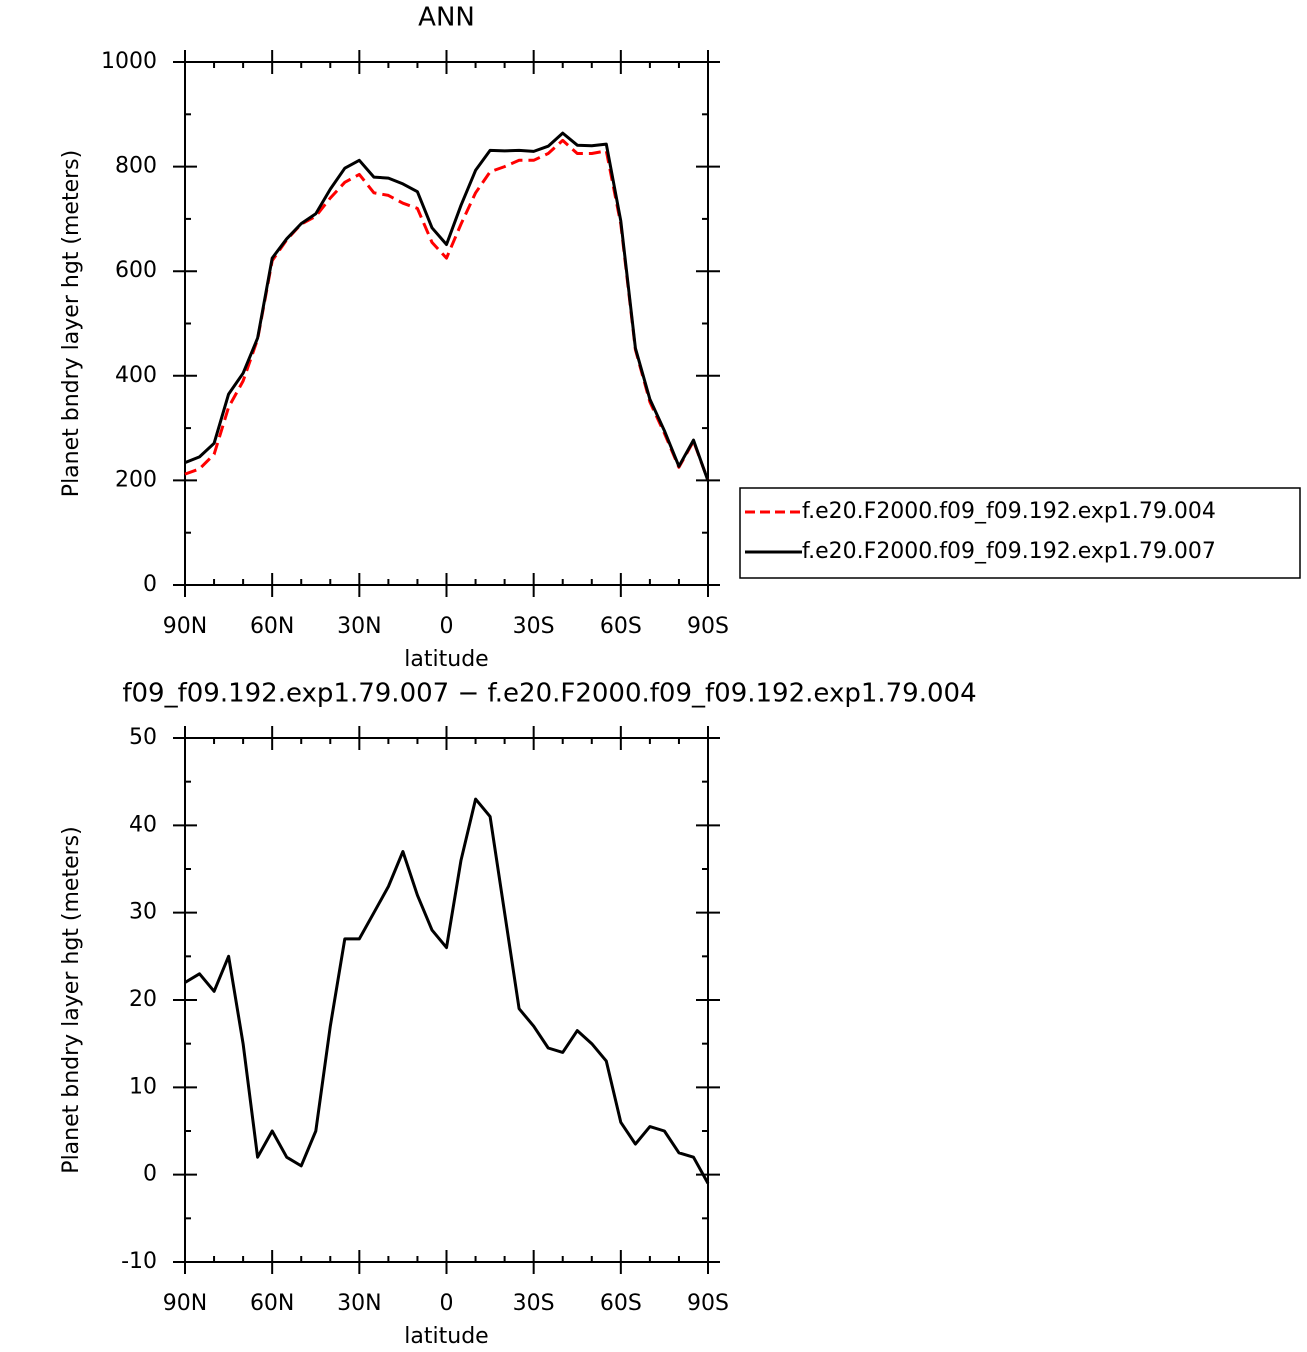 This screenshot has height=1352, width=1307. I want to click on y-tick-label: 30, so click(143, 912).